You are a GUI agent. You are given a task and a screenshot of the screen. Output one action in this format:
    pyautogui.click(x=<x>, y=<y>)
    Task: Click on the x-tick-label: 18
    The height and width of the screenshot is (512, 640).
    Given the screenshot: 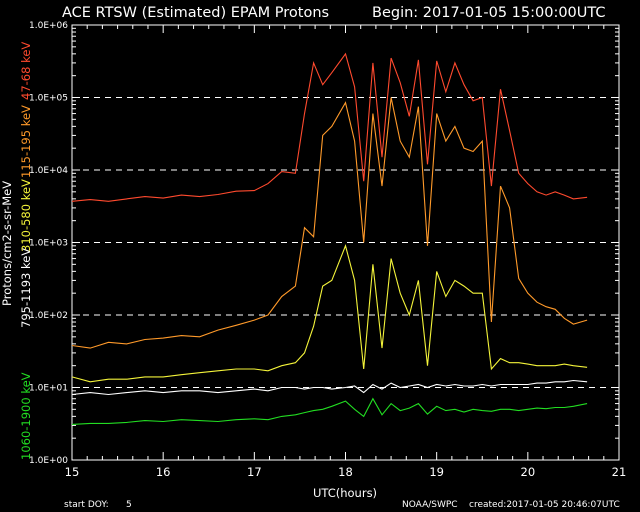 What is the action you would take?
    pyautogui.click(x=345, y=472)
    